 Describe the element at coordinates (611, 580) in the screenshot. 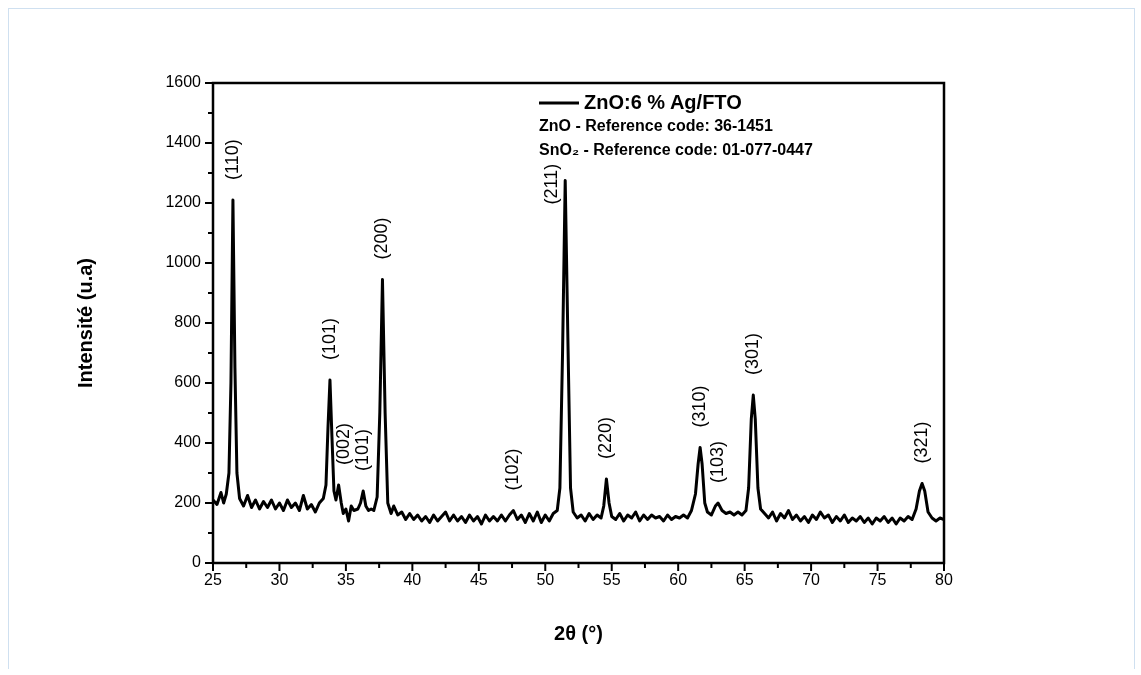

I see `x-tick-label: 55` at that location.